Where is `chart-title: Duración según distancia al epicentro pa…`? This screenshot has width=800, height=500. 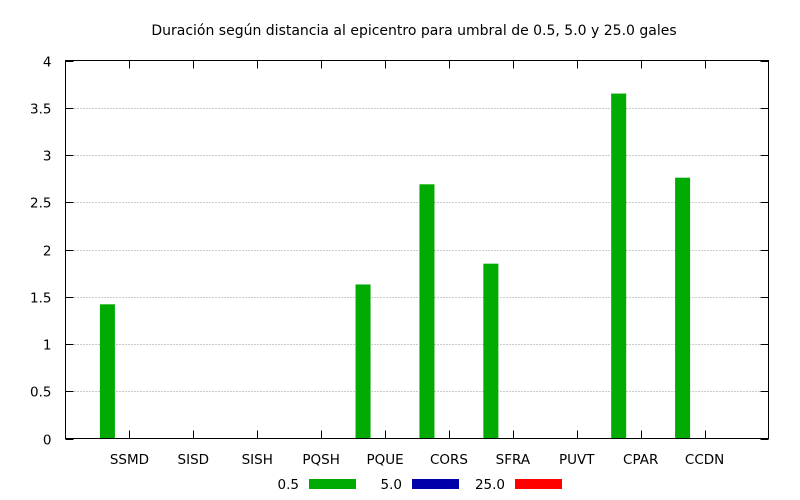 chart-title: Duración según distancia al epicentro pa… is located at coordinates (413, 31).